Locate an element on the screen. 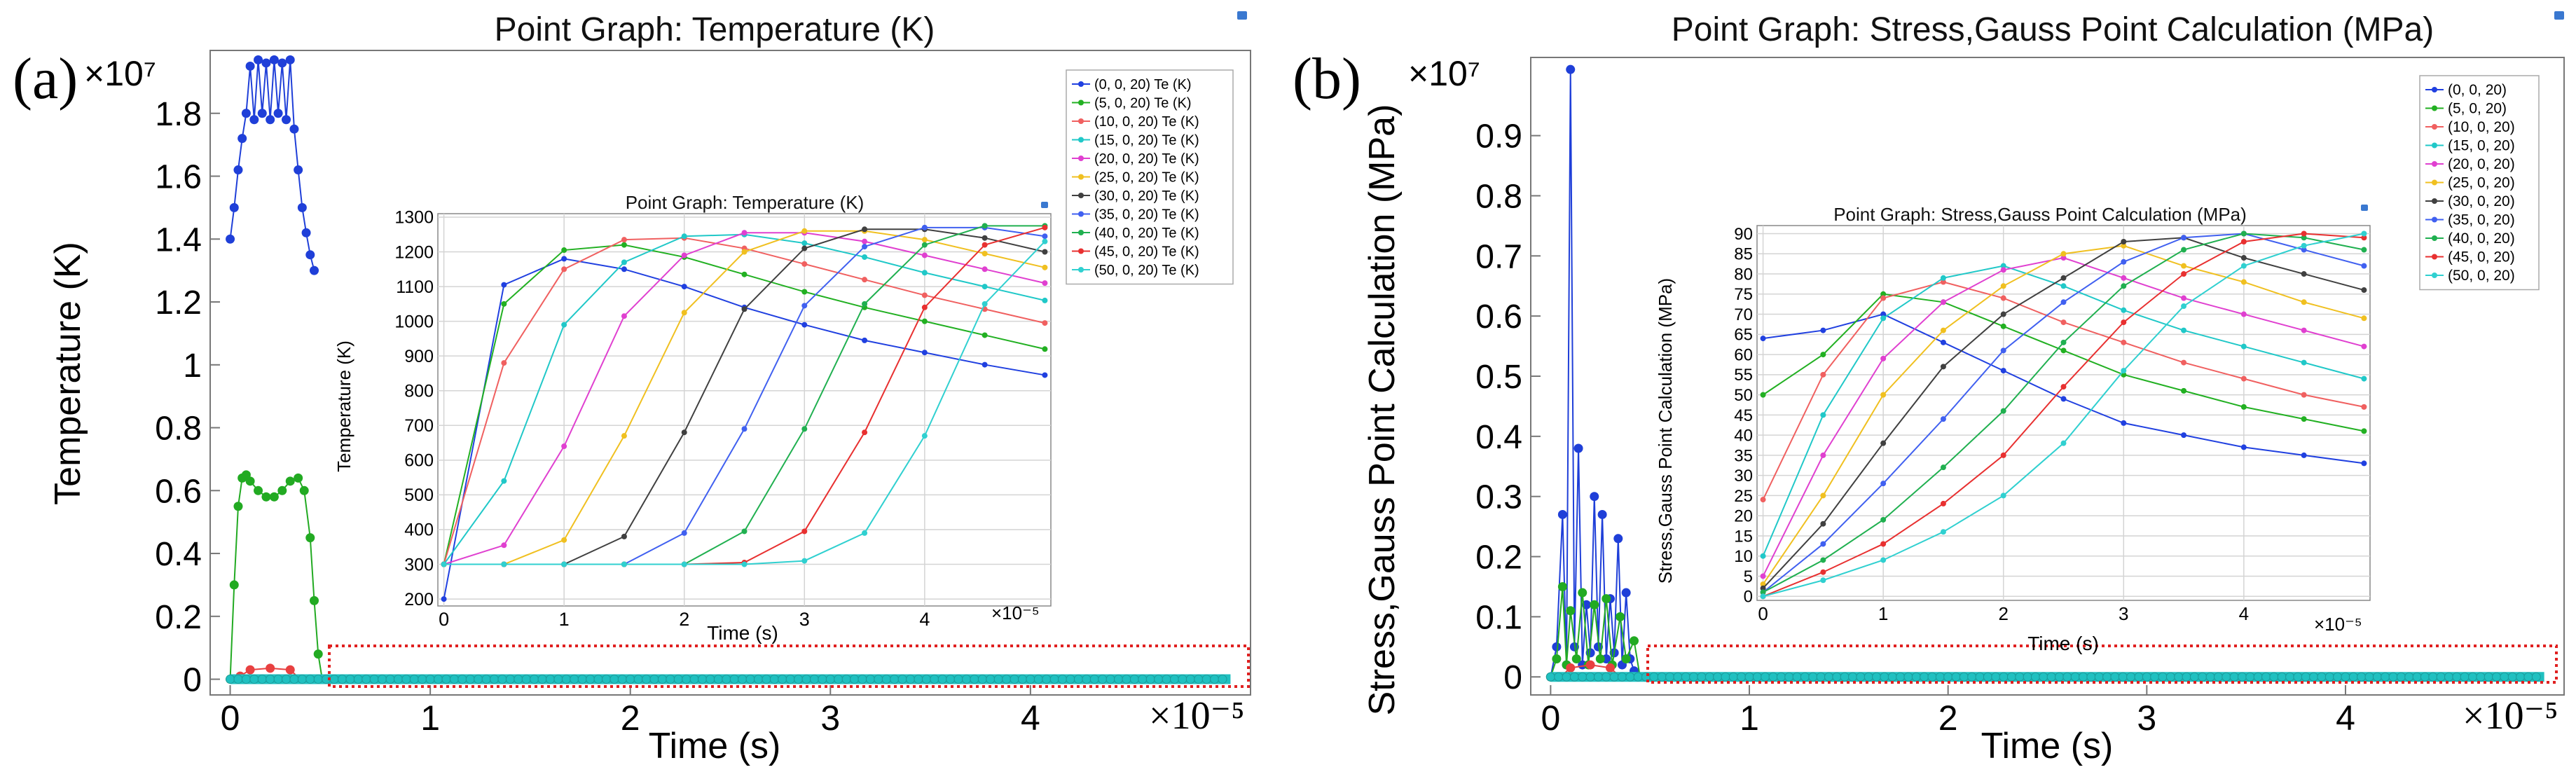 The width and height of the screenshot is (2576, 772). inset-x-tick-label: 2 is located at coordinates (2003, 613).